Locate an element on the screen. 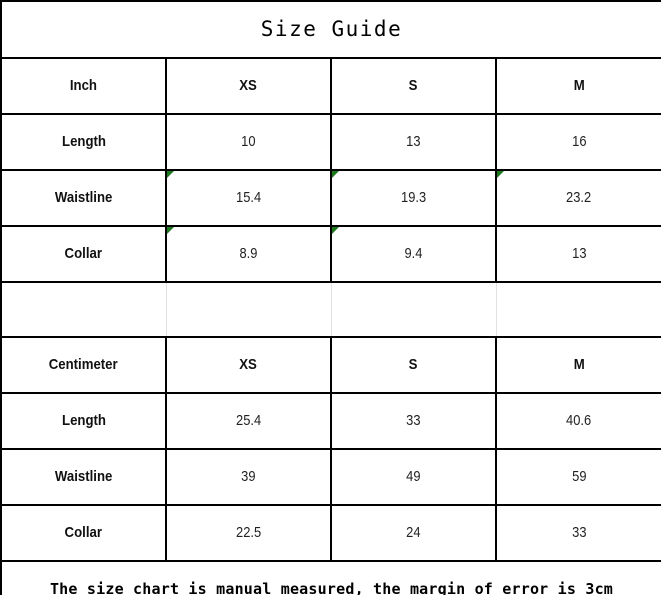 The height and width of the screenshot is (595, 661). inch-cell-length-xs: 10 is located at coordinates (248, 142).